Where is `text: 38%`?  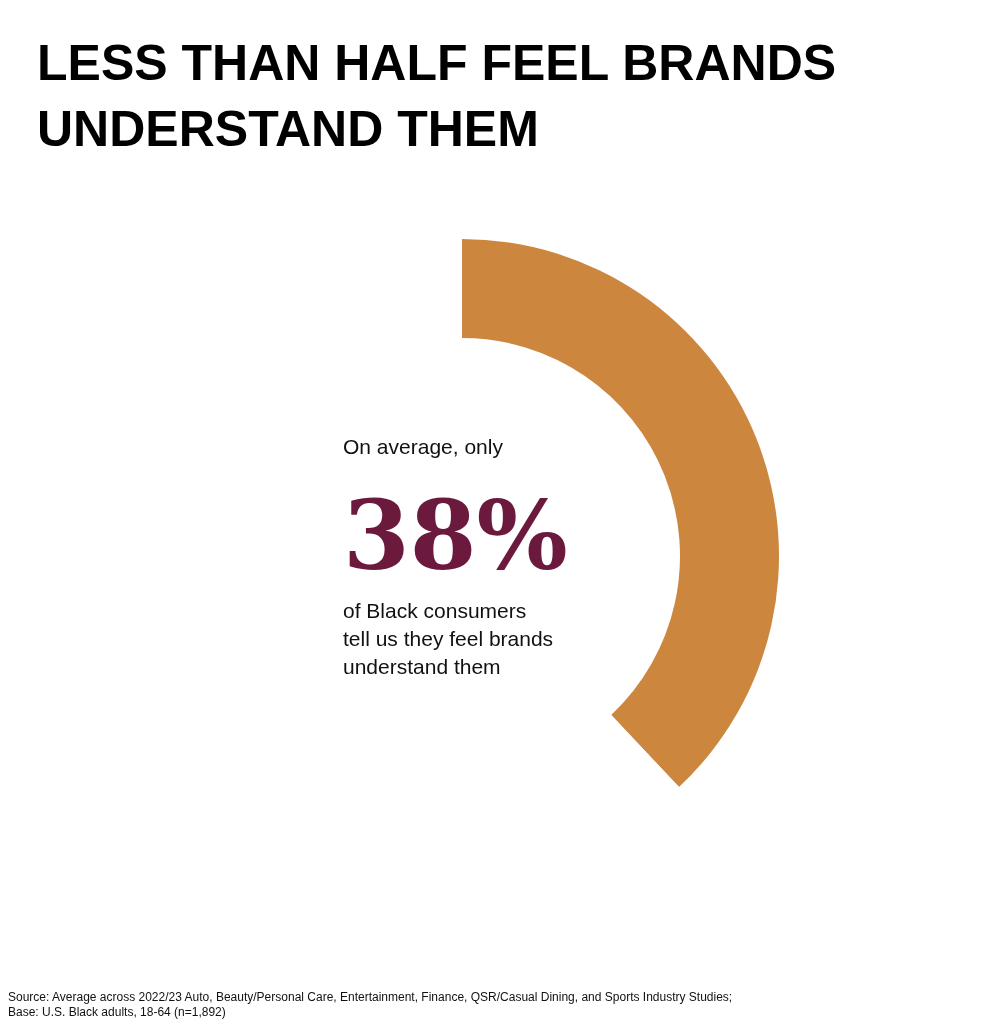
text: 38% is located at coordinates (455, 535).